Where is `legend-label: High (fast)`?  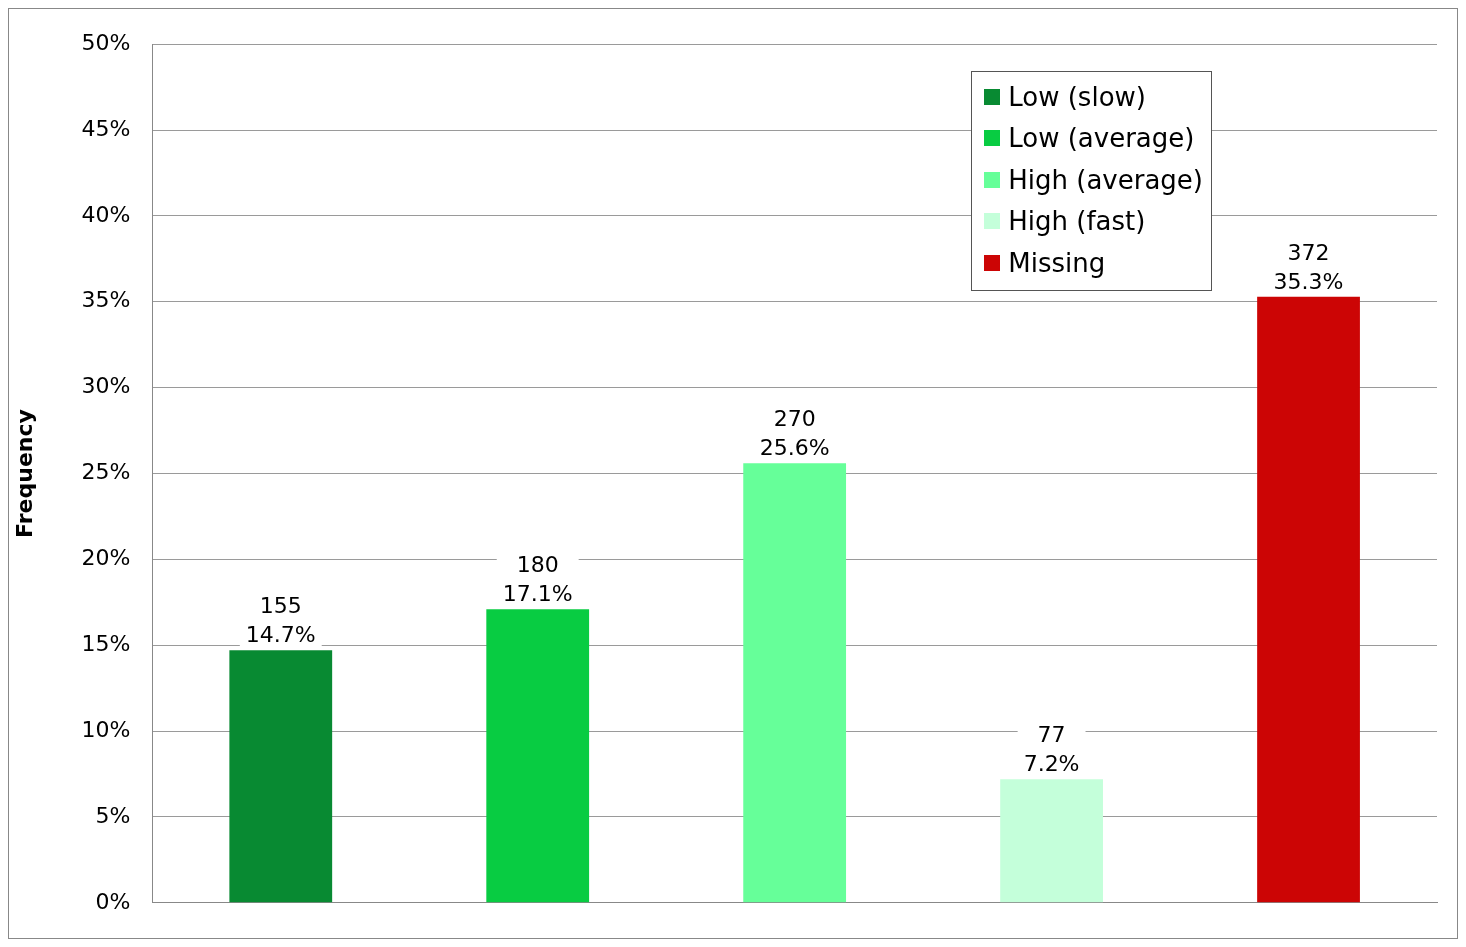 legend-label: High (fast) is located at coordinates (1077, 221).